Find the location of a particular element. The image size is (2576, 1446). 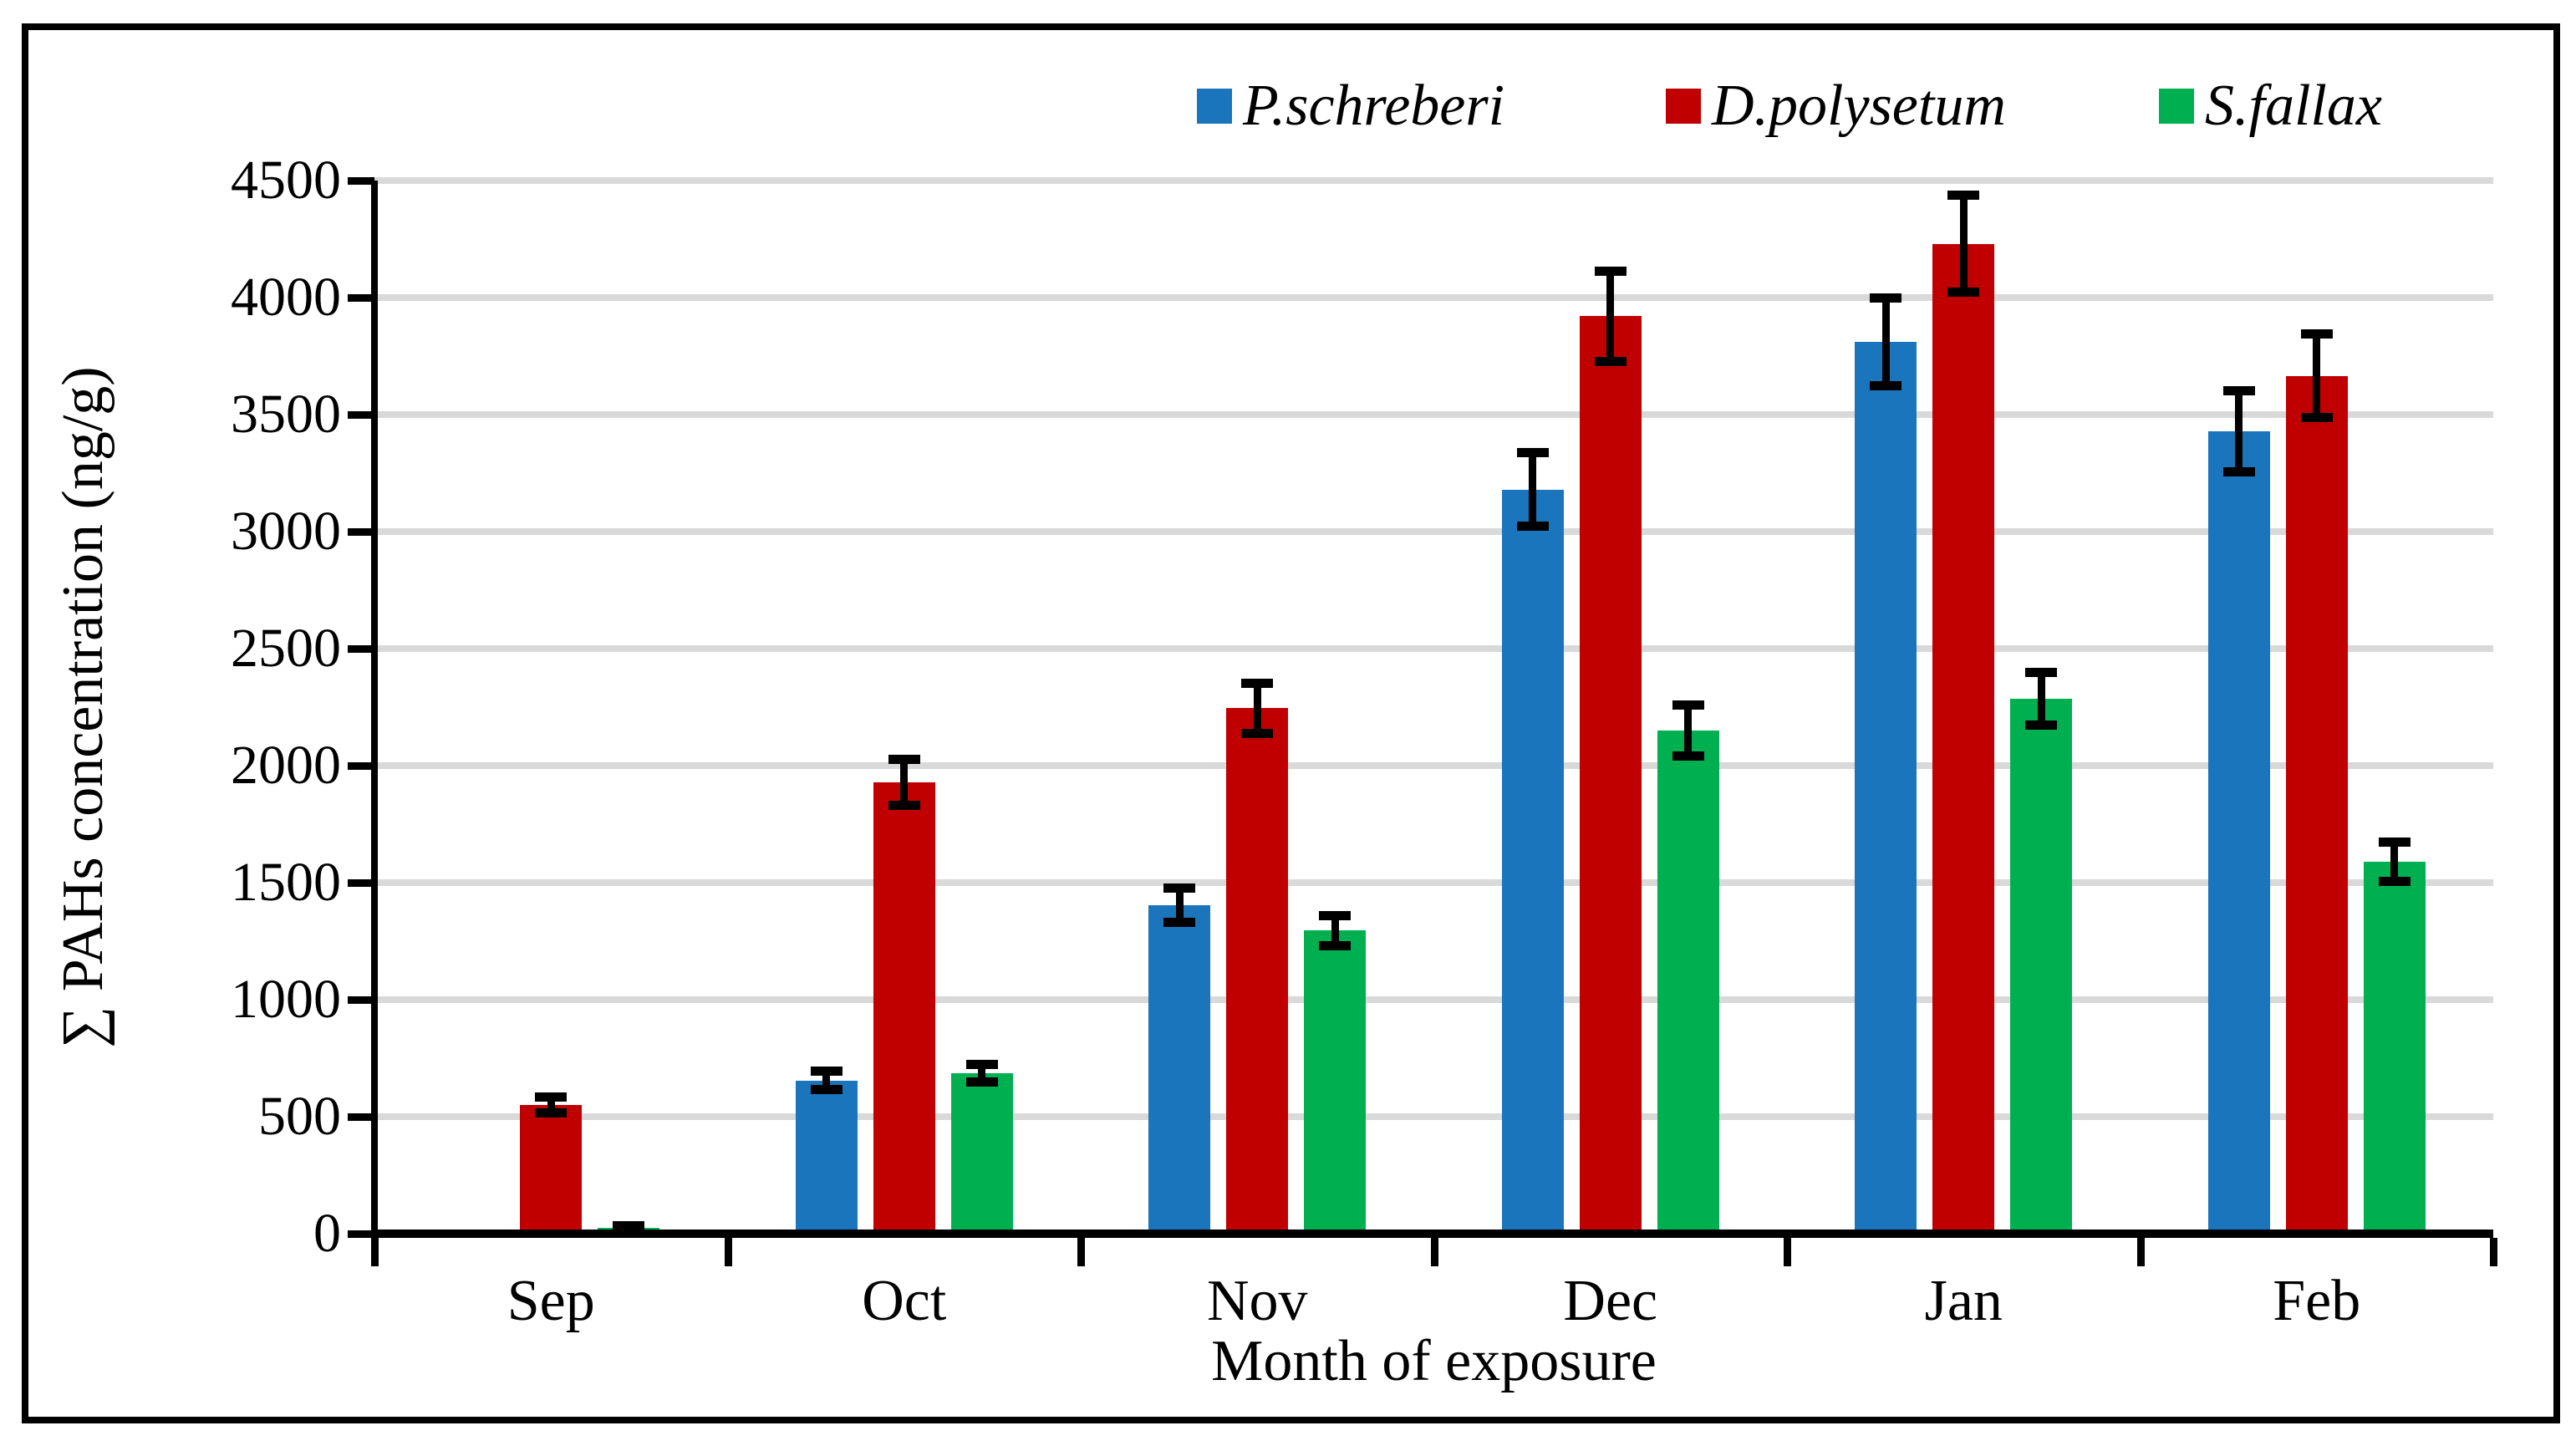

y-axis-line is located at coordinates (374, 711).